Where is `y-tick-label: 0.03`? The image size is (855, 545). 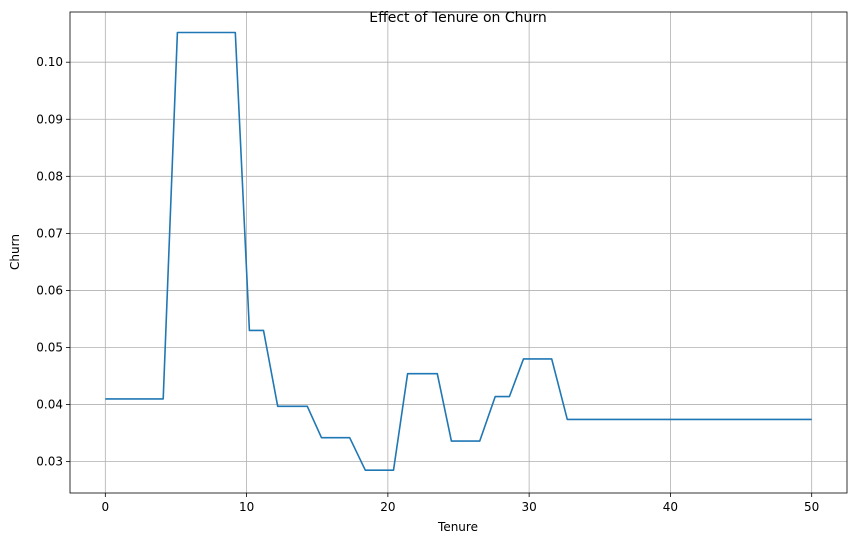
y-tick-label: 0.03 is located at coordinates (49, 462).